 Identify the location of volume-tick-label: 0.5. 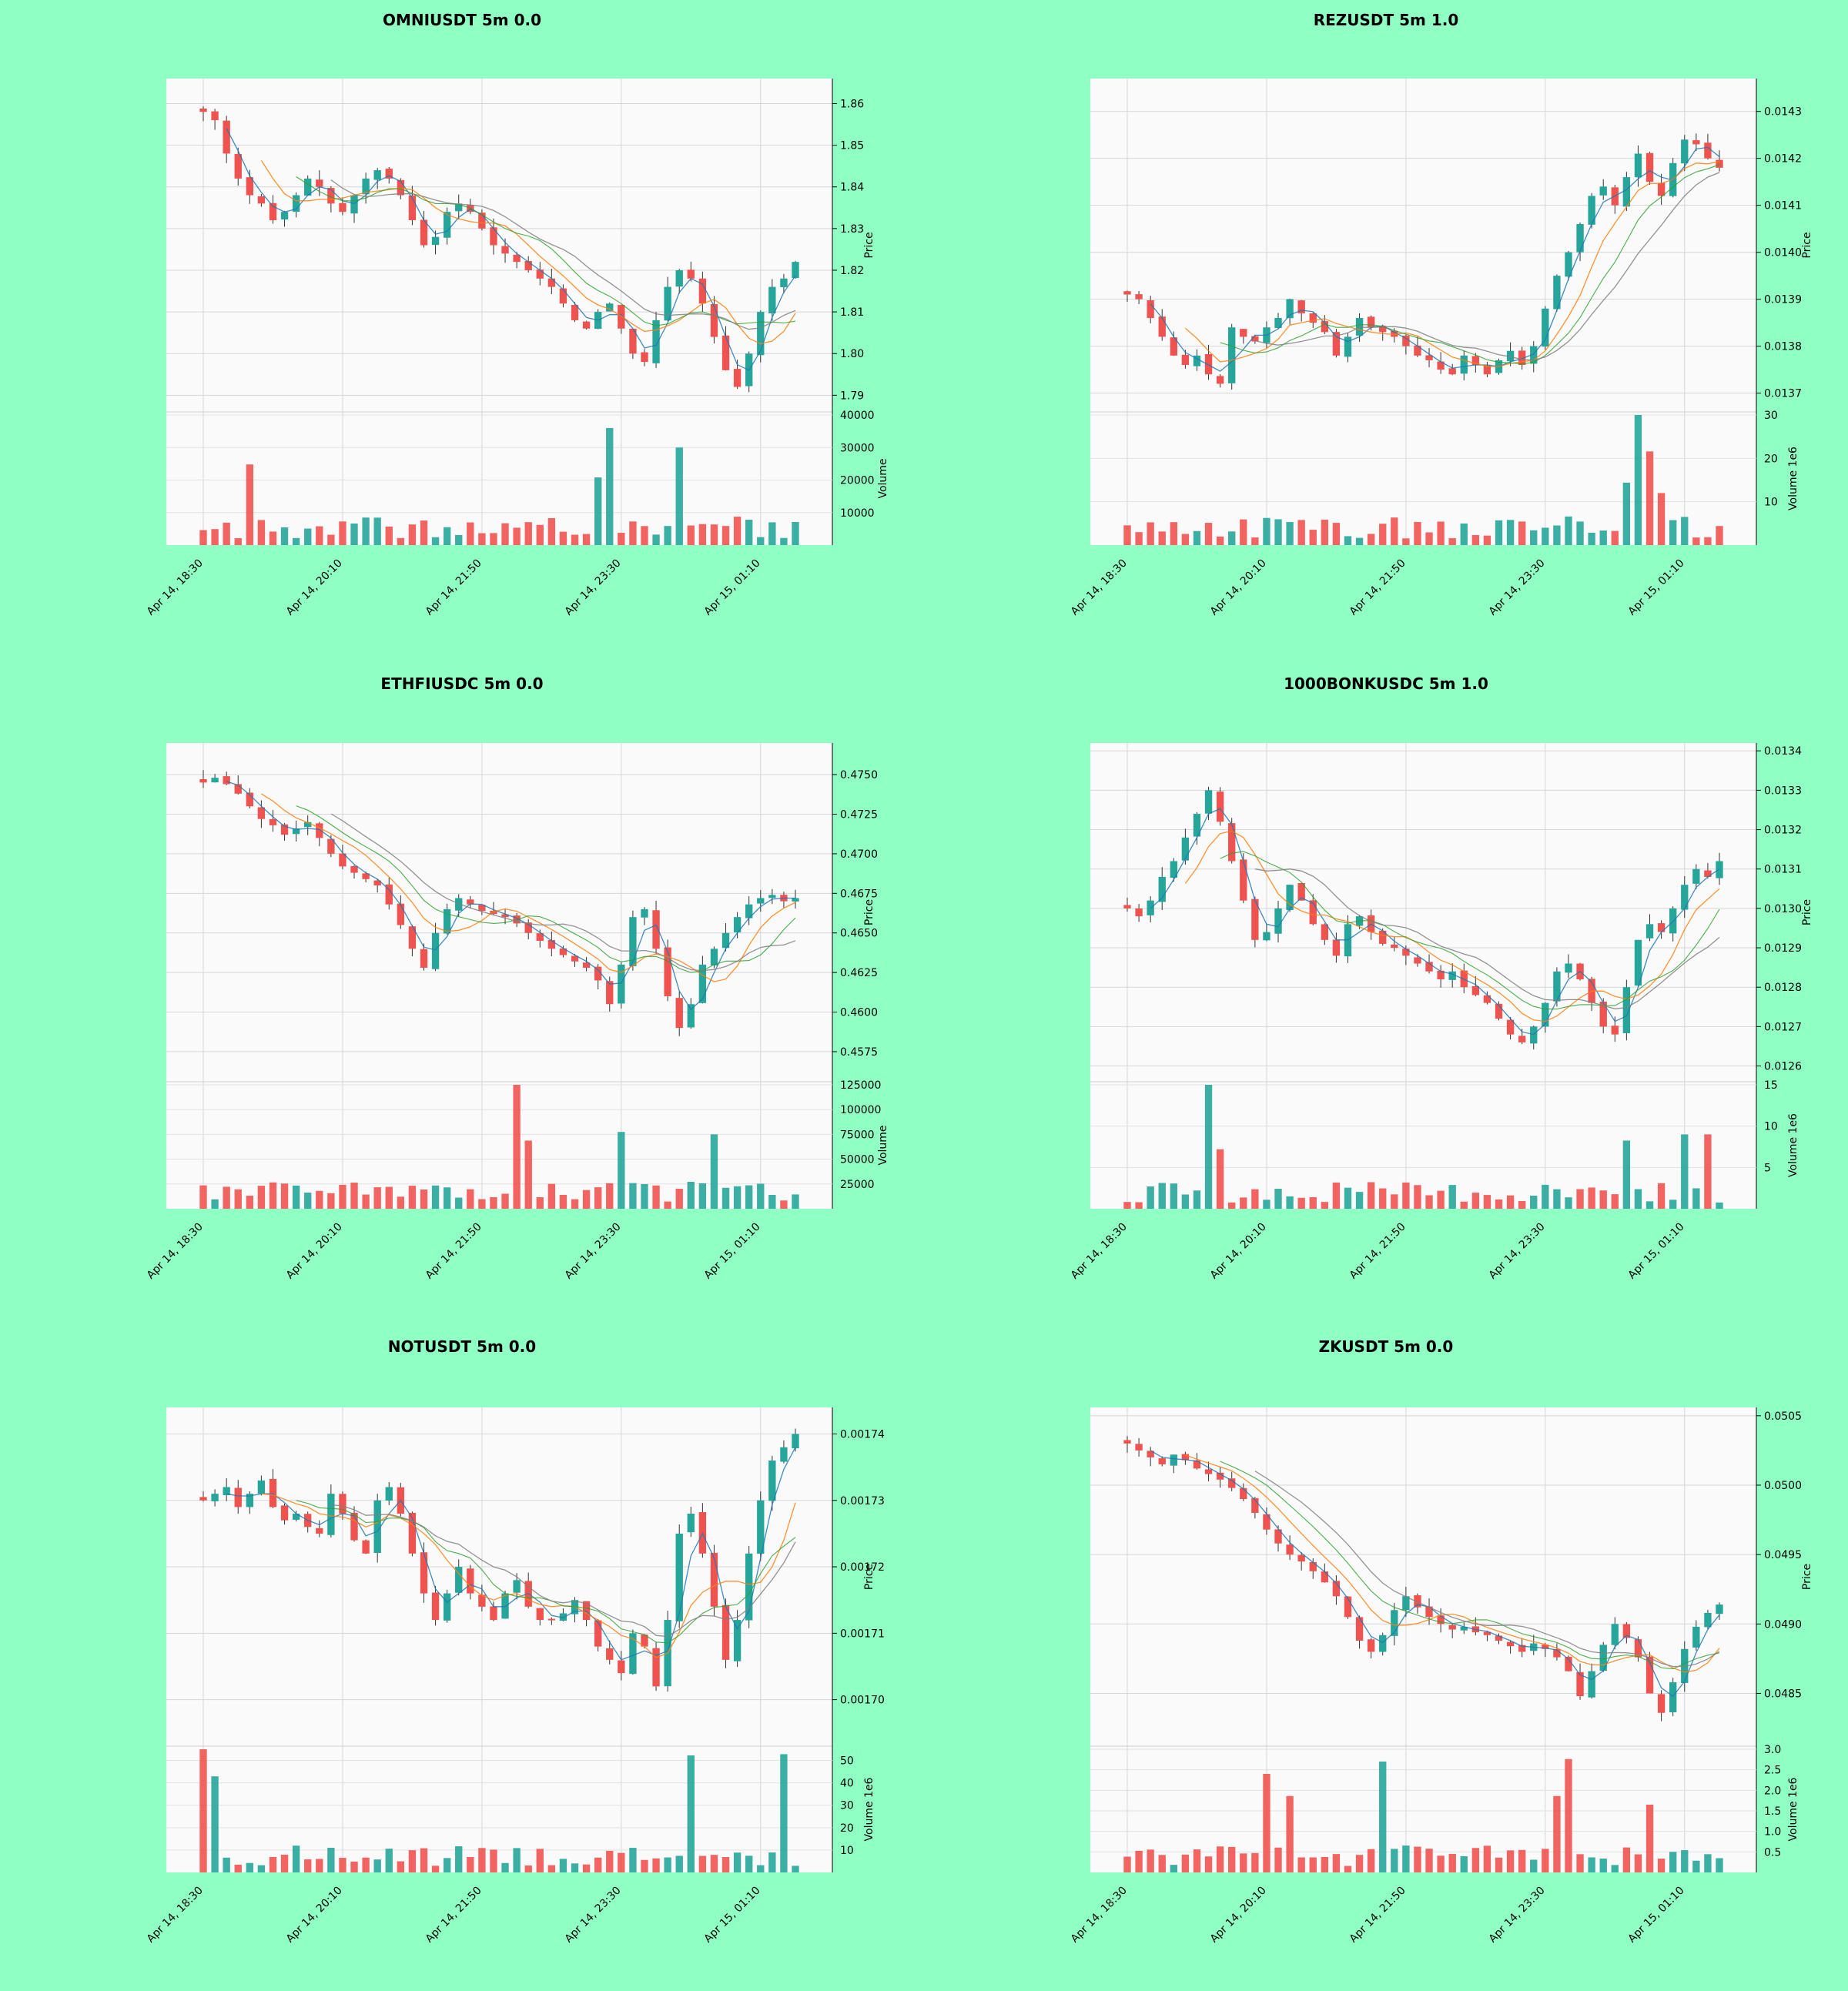
(1773, 1852).